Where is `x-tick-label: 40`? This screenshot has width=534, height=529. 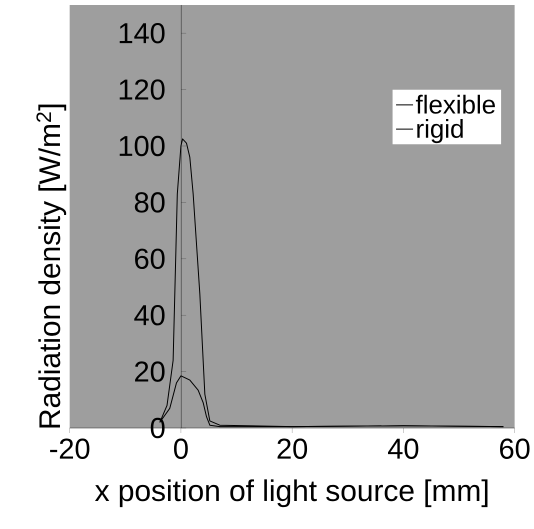
x-tick-label: 40 is located at coordinates (403, 449).